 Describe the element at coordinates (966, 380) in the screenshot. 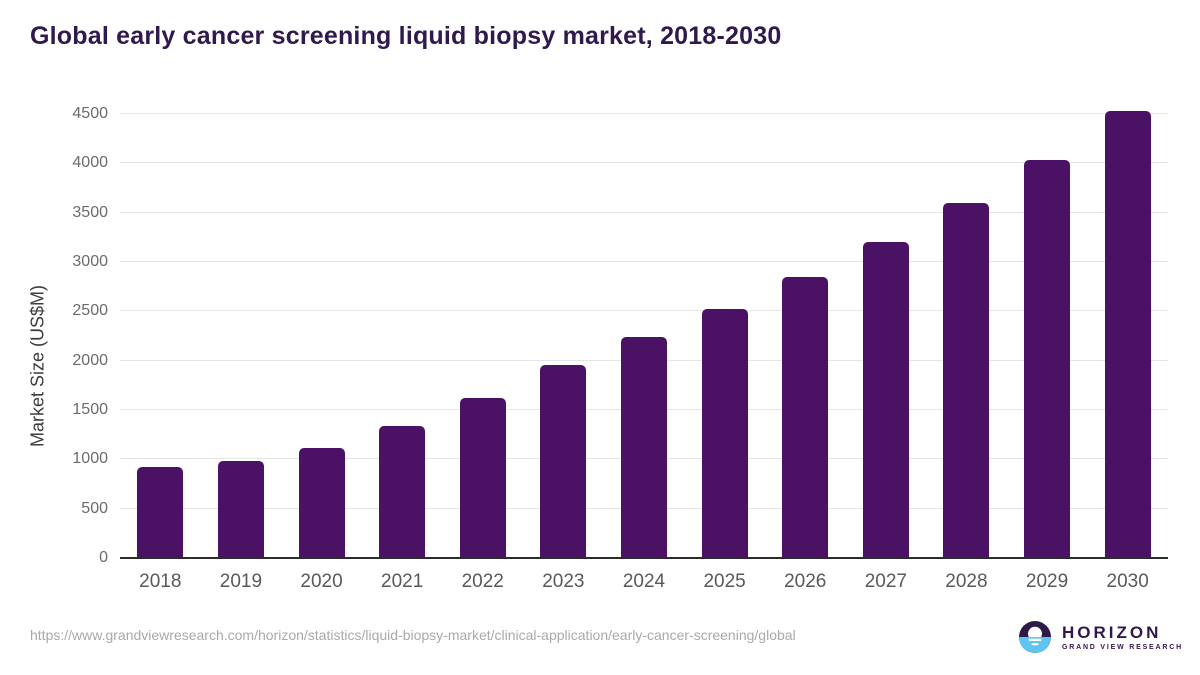

I see `bar-2028` at that location.